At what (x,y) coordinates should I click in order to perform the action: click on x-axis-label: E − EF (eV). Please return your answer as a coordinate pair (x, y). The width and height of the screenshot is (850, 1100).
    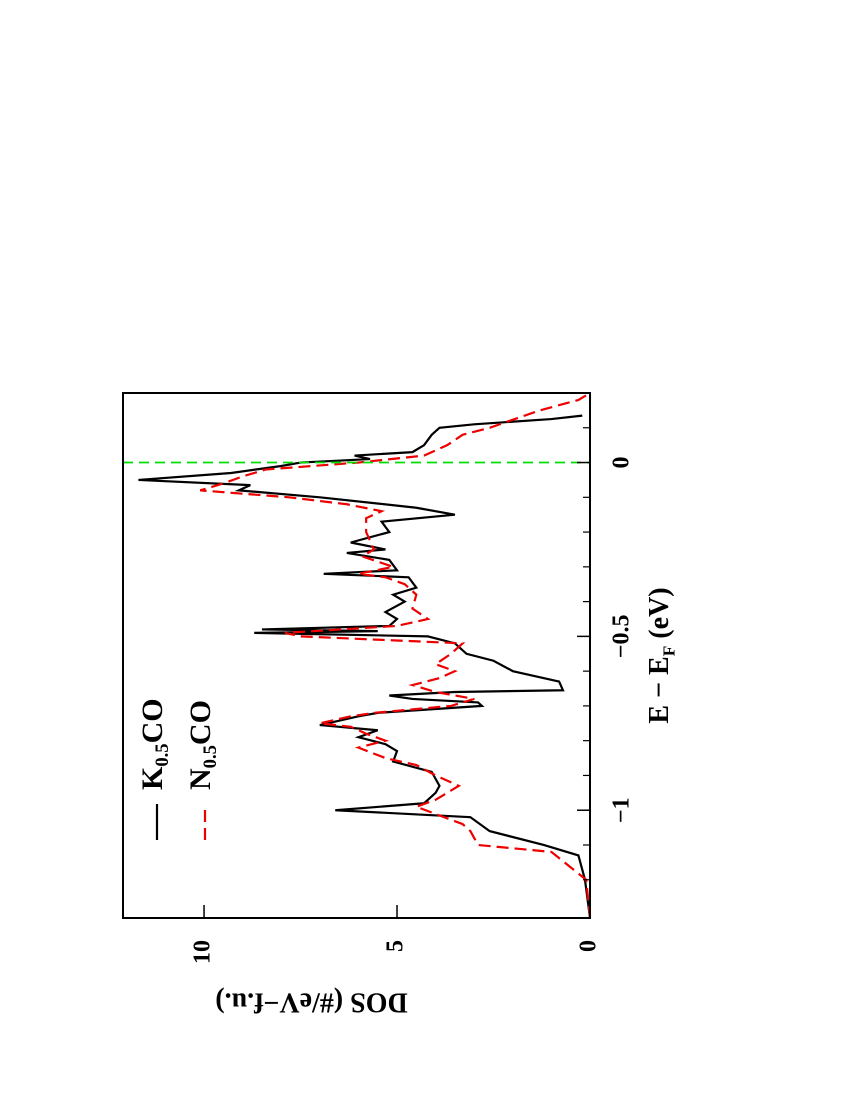
    Looking at the image, I should click on (661, 655).